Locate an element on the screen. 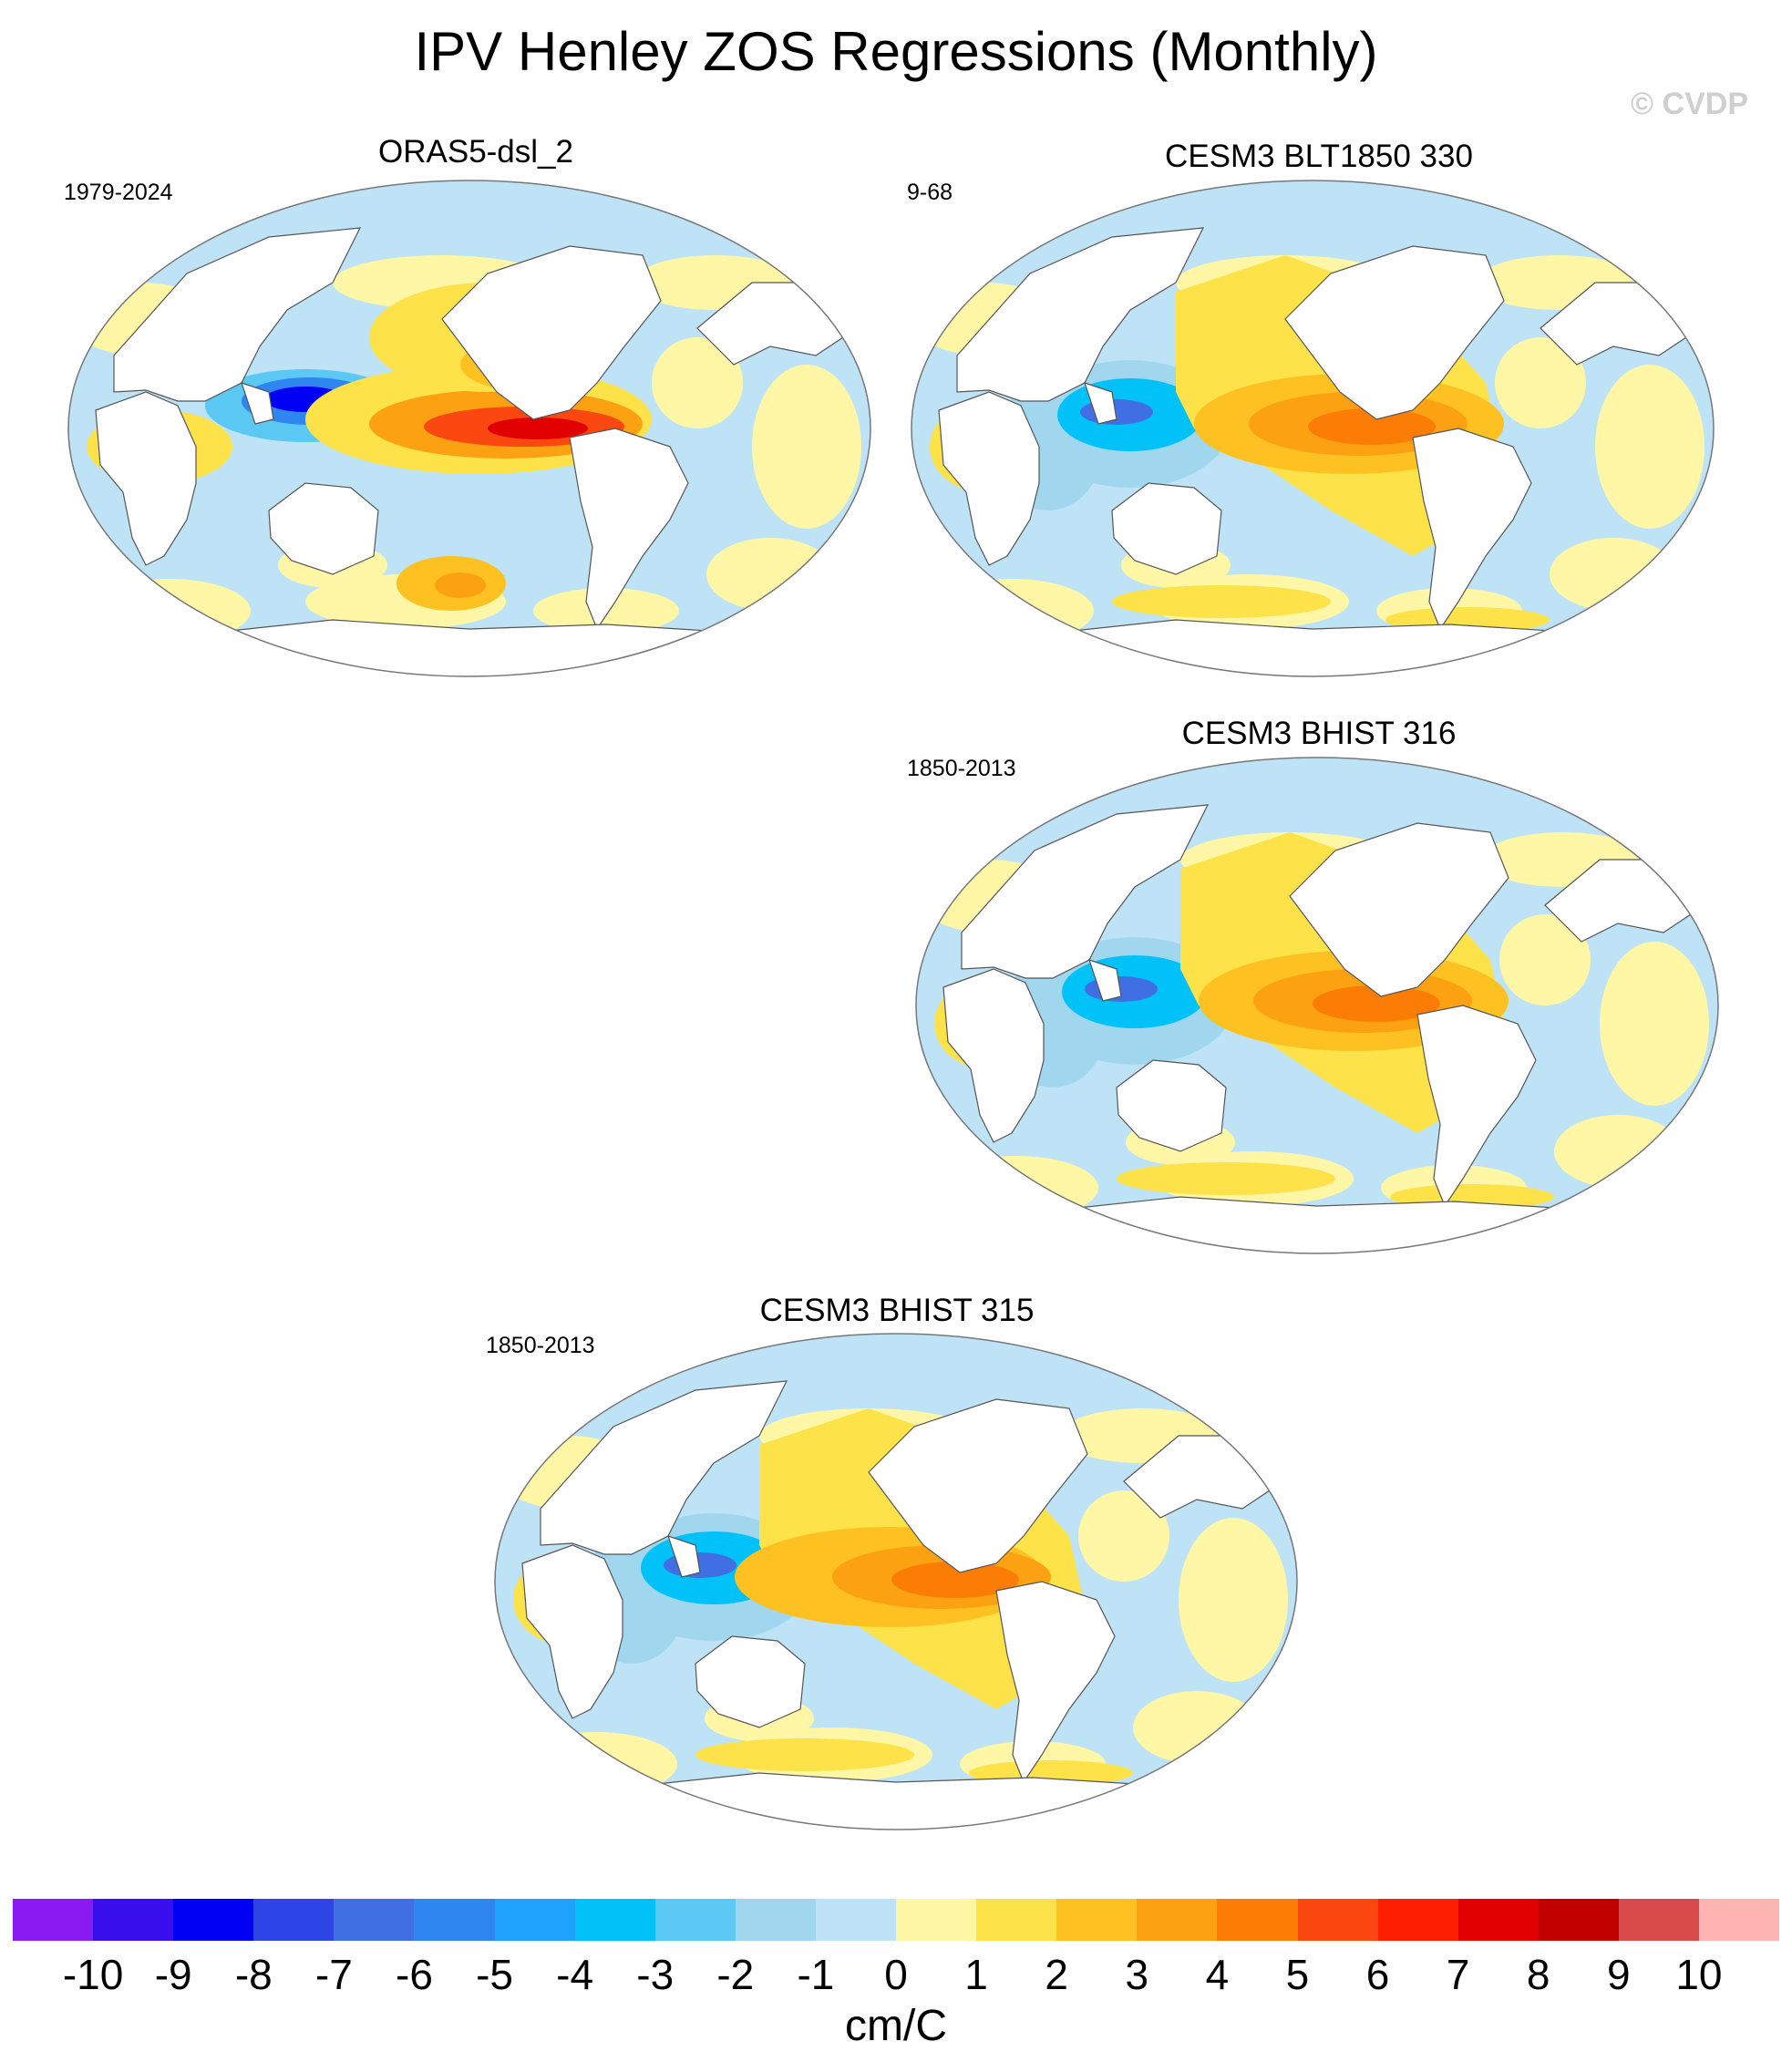 Image resolution: width=1792 pixels, height=2062 pixels. panel-4-map is located at coordinates (896, 1581).